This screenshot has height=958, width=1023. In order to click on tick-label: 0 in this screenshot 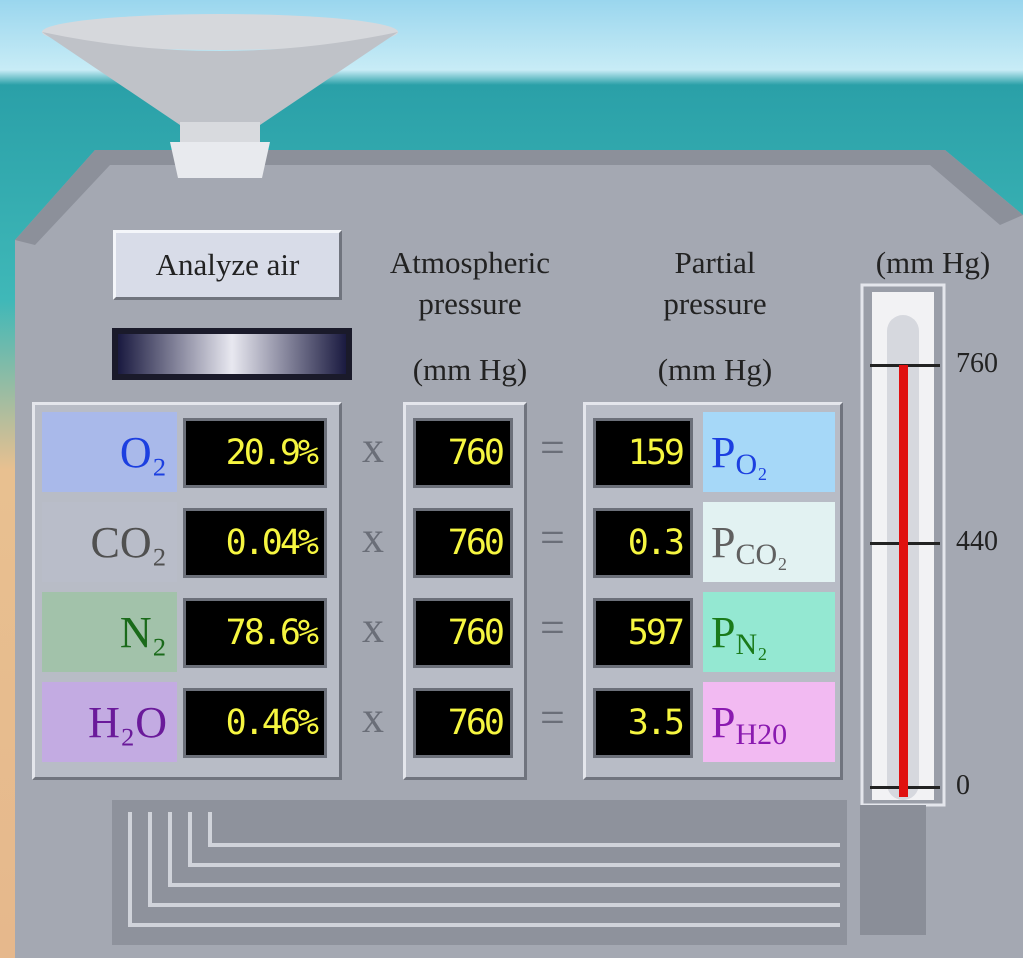, I will do `click(963, 785)`.